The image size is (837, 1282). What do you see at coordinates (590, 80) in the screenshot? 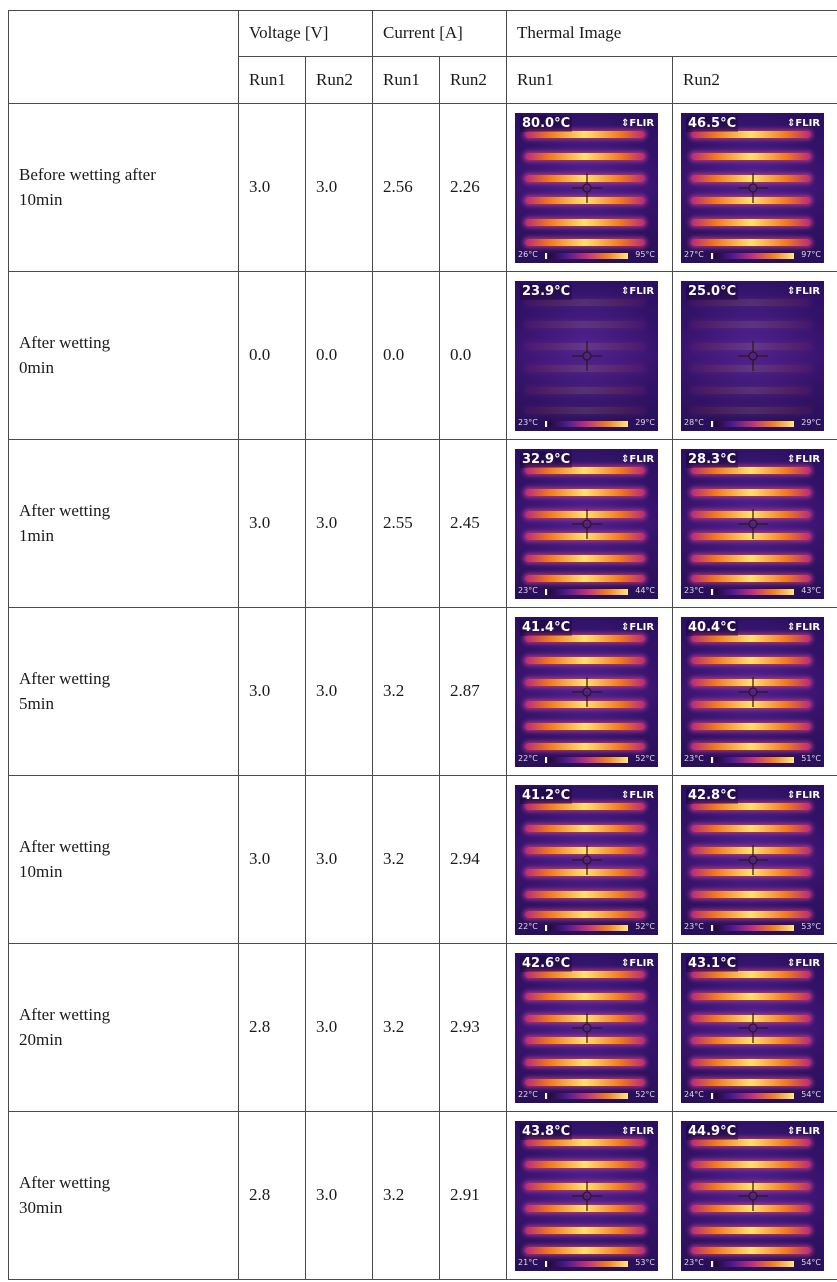
I see `header-thermal-run1: Run1` at bounding box center [590, 80].